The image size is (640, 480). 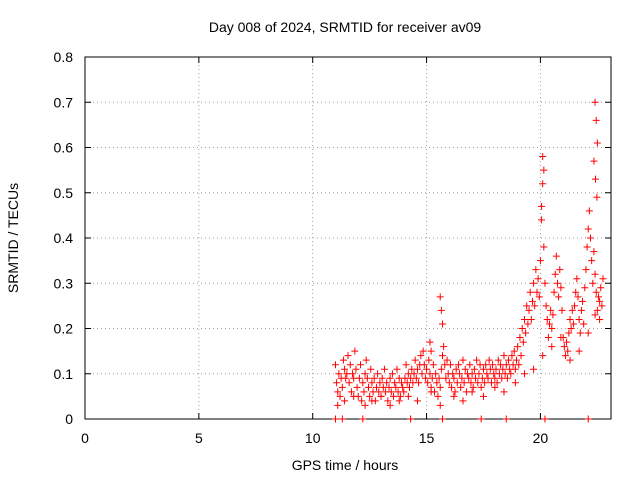 What do you see at coordinates (64, 374) in the screenshot?
I see `y-tick-label: 0.1` at bounding box center [64, 374].